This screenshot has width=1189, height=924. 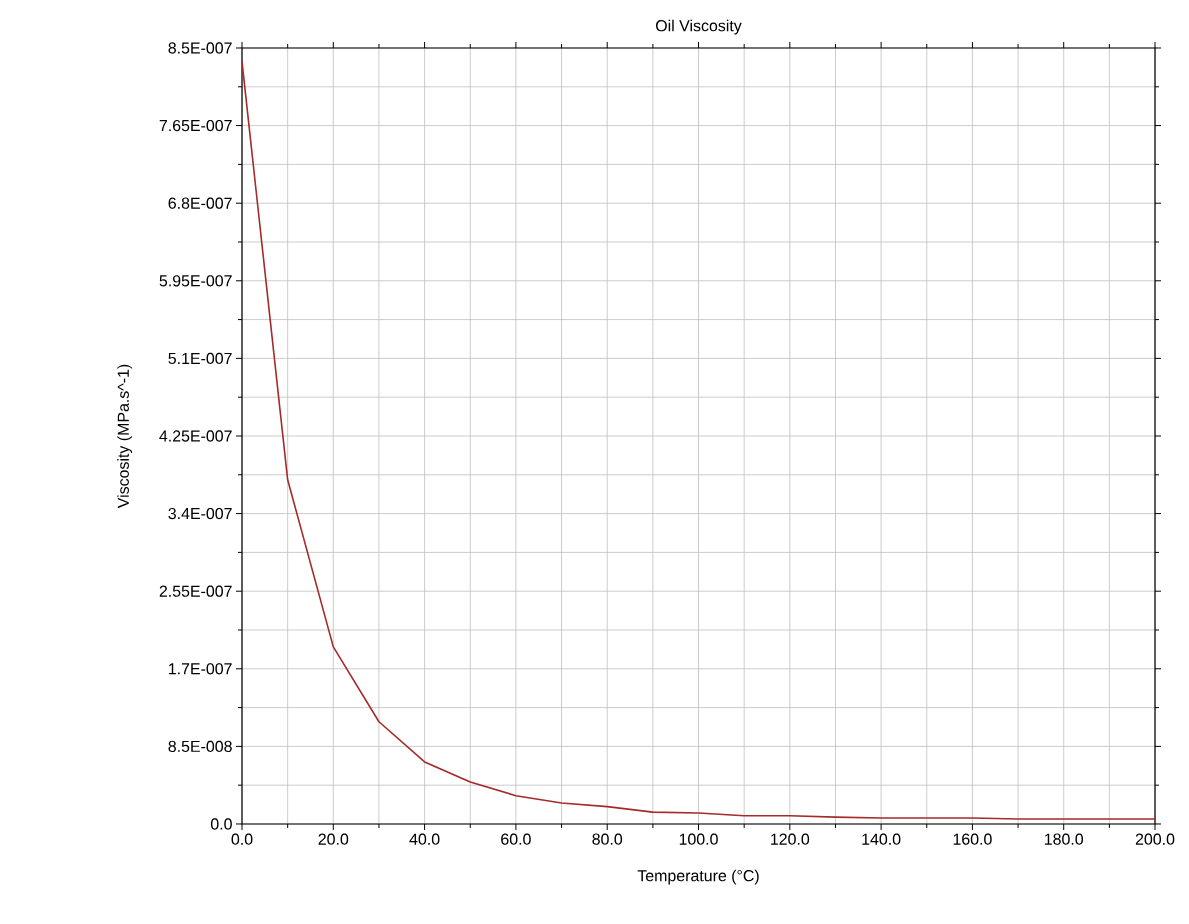 I want to click on y-tick-label: 6.8E-007, so click(x=200, y=203).